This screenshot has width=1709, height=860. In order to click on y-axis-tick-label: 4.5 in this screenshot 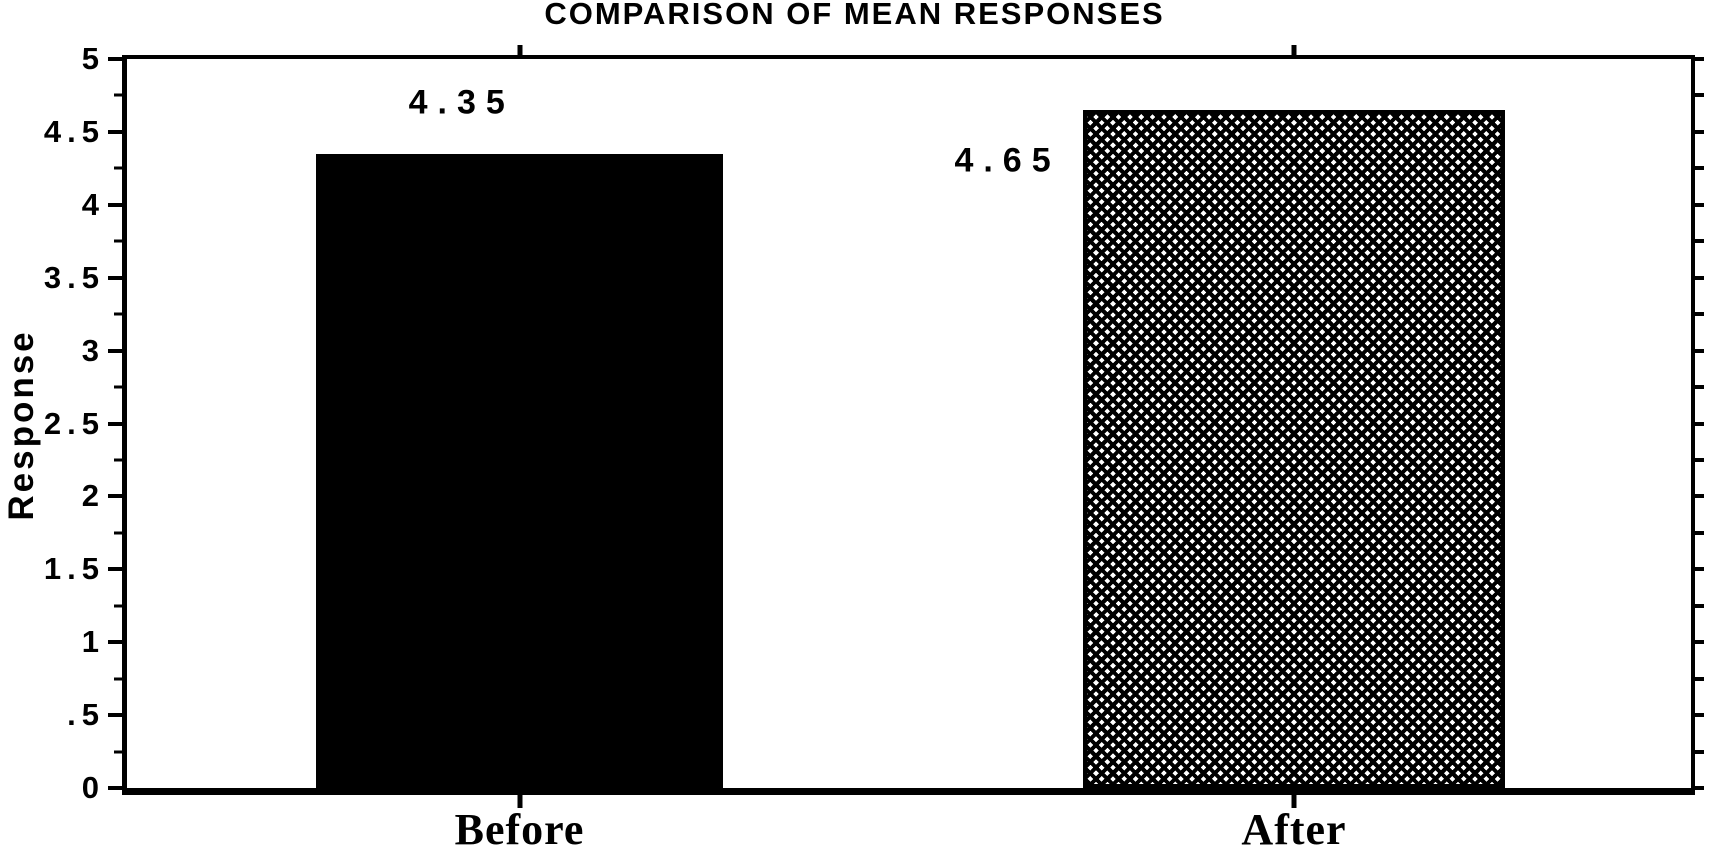, I will do `click(74, 131)`.